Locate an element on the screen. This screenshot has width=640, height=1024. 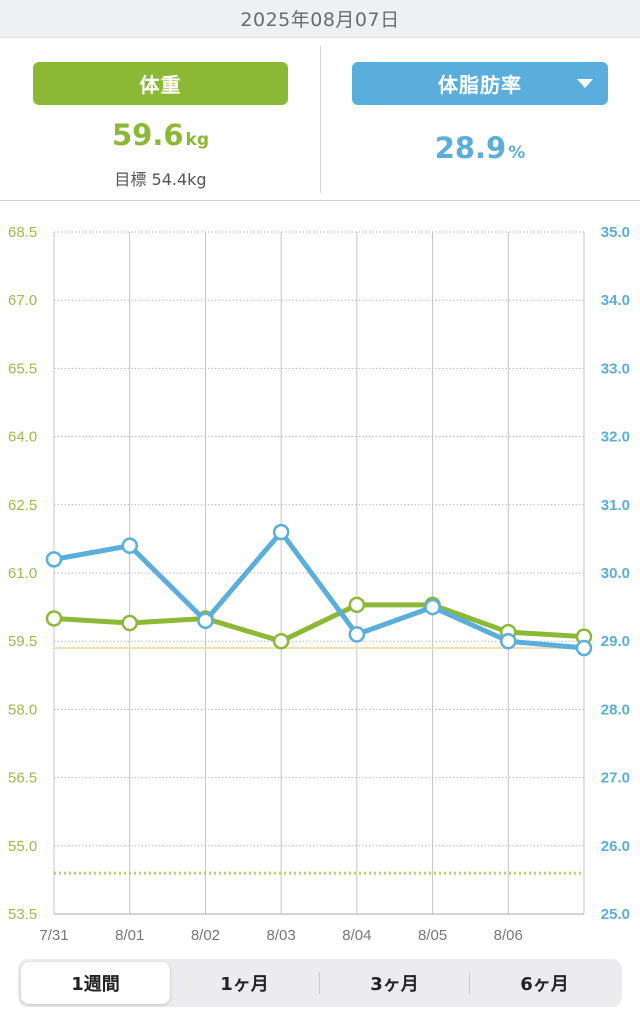
y-right-tick-label: 26.0 is located at coordinates (615, 846).